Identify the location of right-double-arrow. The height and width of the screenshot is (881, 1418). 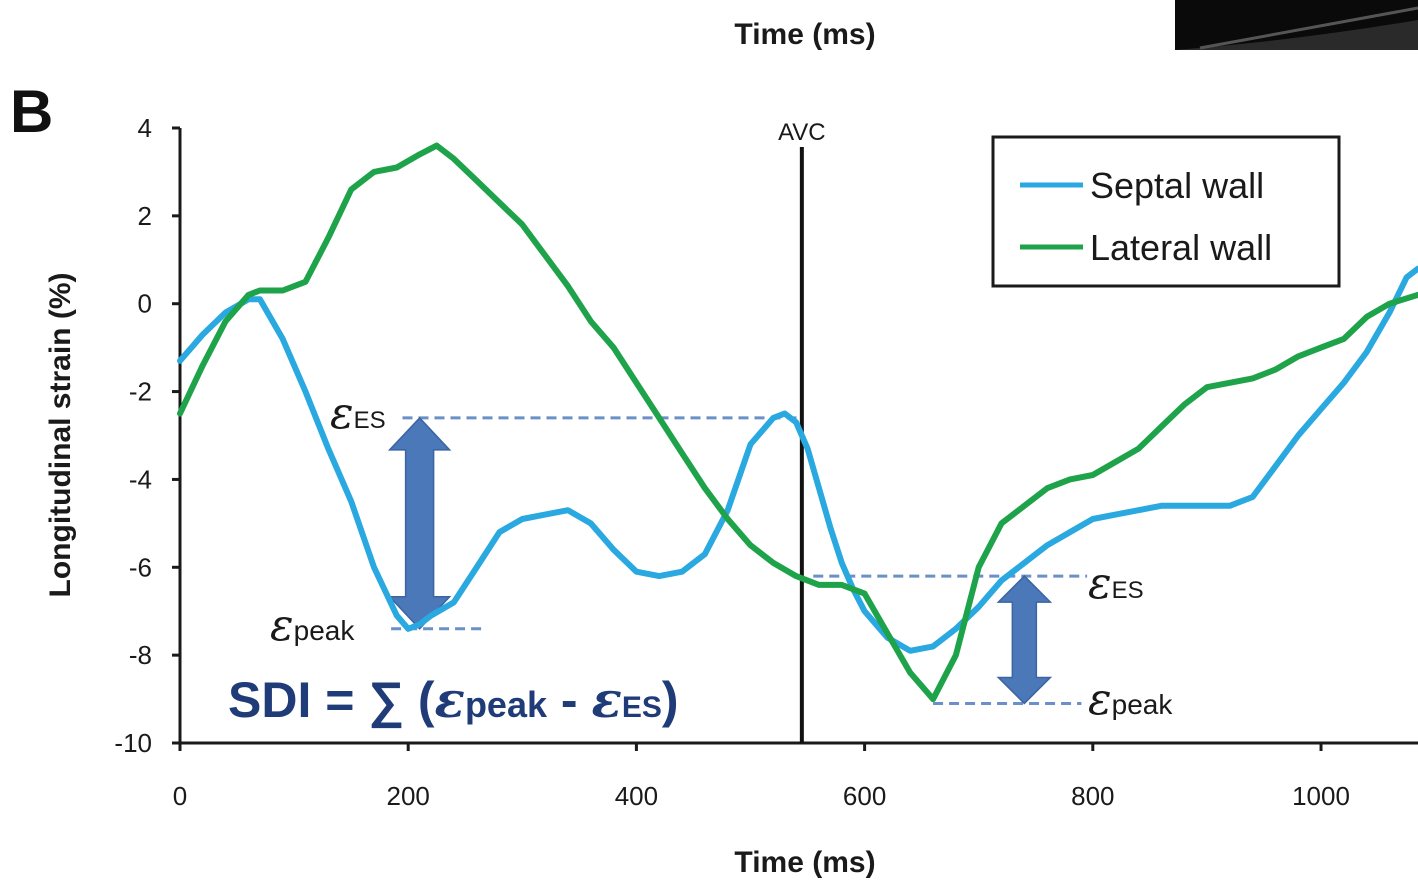
(1024, 640).